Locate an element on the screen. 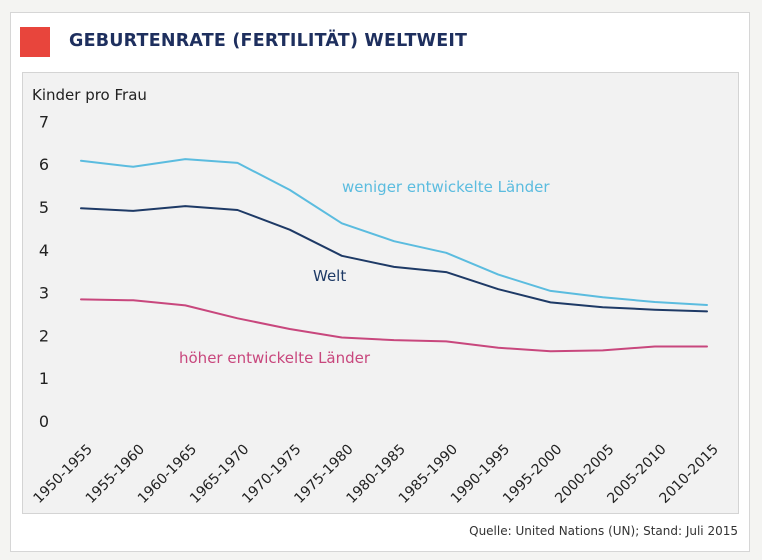  y-axis-label: Kinder pro Frau is located at coordinates (89, 95).